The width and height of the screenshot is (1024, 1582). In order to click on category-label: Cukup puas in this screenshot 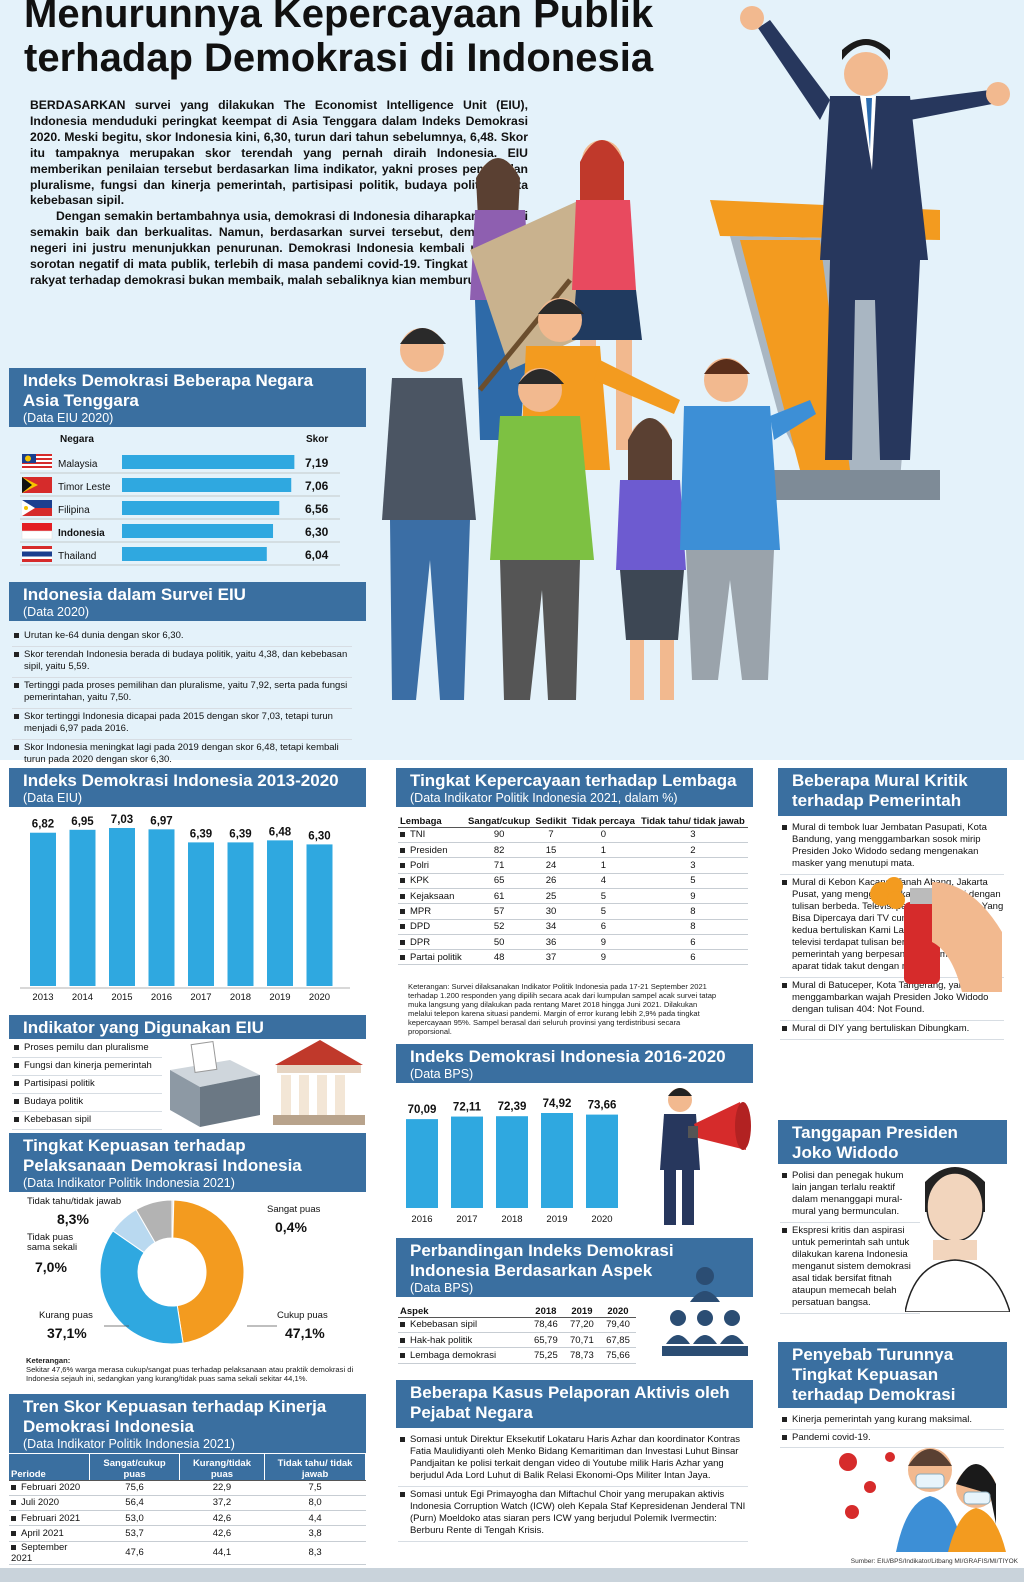, I will do `click(302, 1315)`.